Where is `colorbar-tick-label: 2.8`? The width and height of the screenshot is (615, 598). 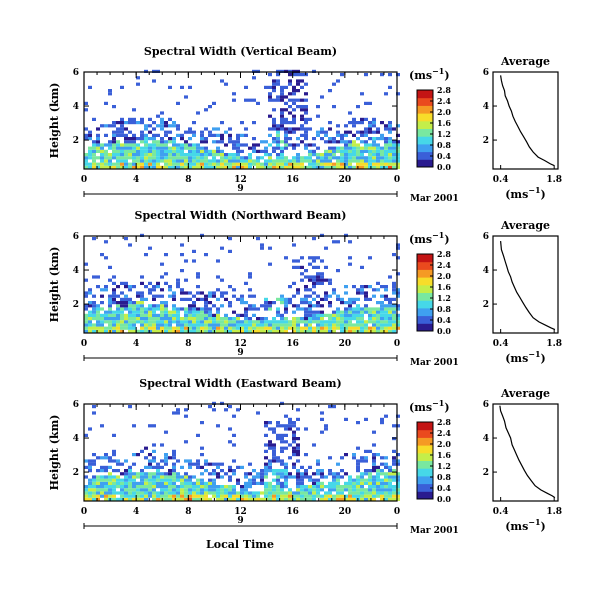
colorbar-tick-label: 2.8 is located at coordinates (444, 422).